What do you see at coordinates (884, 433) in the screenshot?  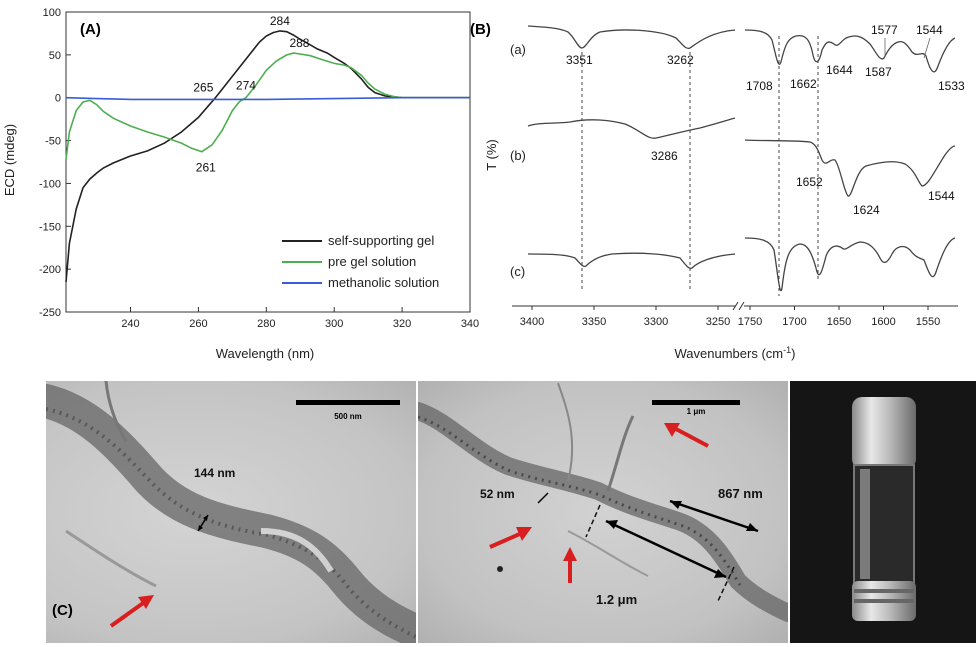 I see `vial-cap` at bounding box center [884, 433].